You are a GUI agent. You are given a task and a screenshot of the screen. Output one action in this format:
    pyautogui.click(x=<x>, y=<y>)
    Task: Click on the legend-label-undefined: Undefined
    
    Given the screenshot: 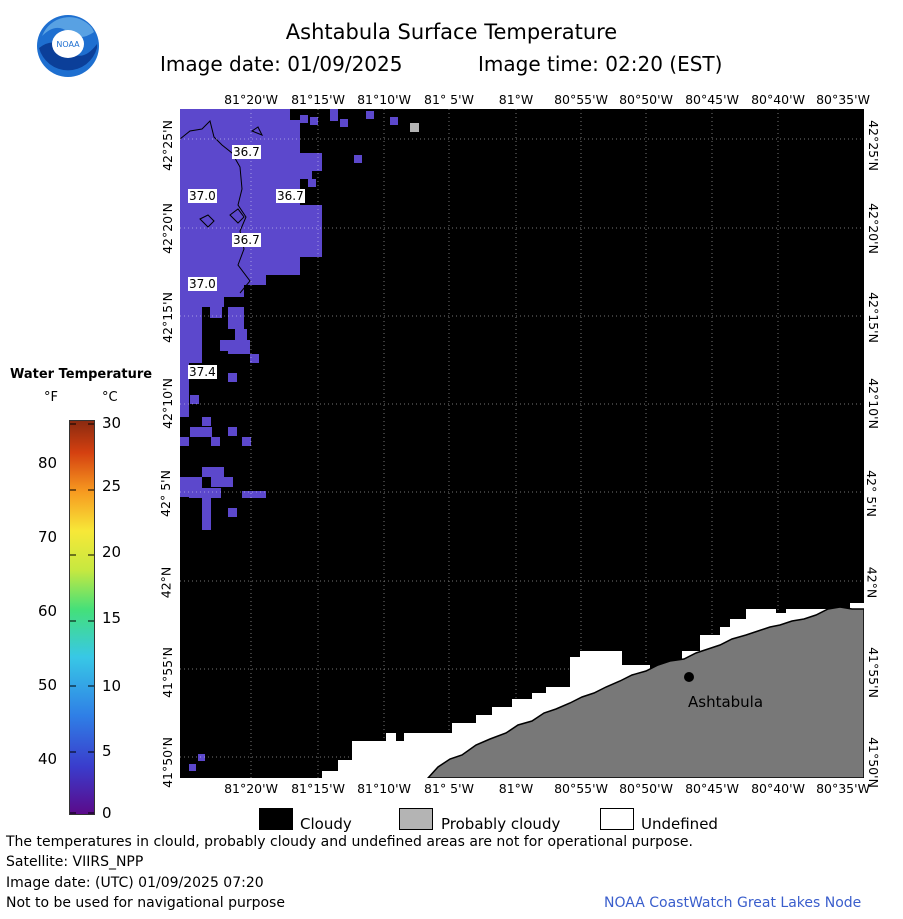 What is the action you would take?
    pyautogui.click(x=679, y=824)
    